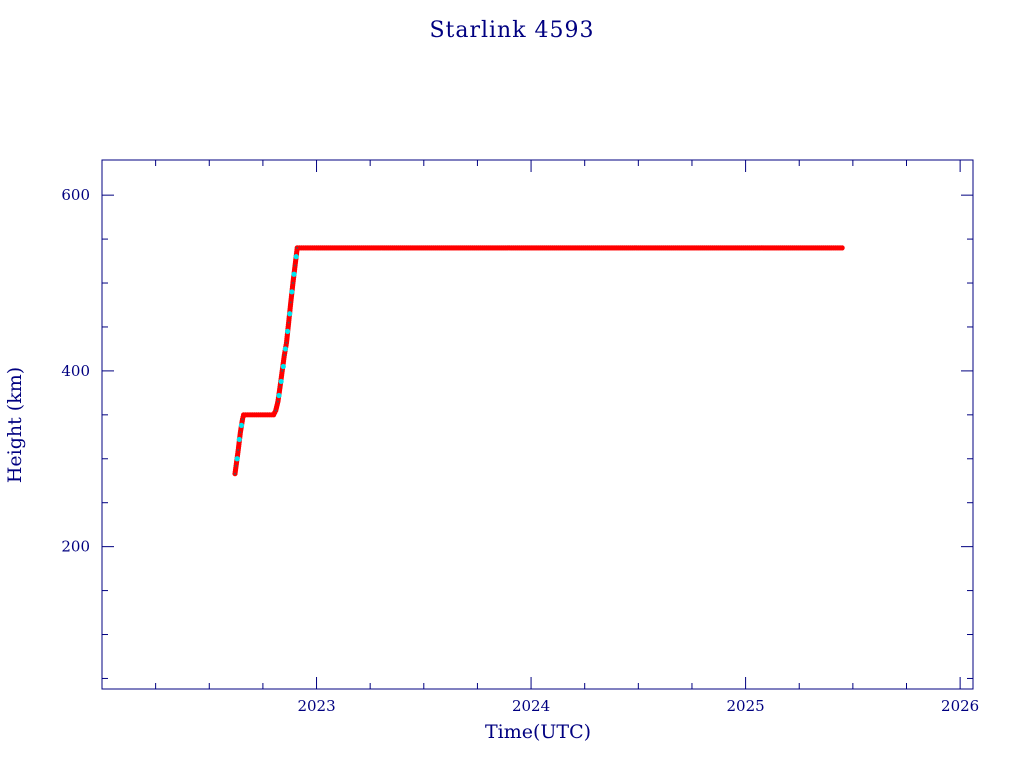 Image resolution: width=1024 pixels, height=768 pixels. Describe the element at coordinates (75, 547) in the screenshot. I see `y-tick-label: 200` at that location.